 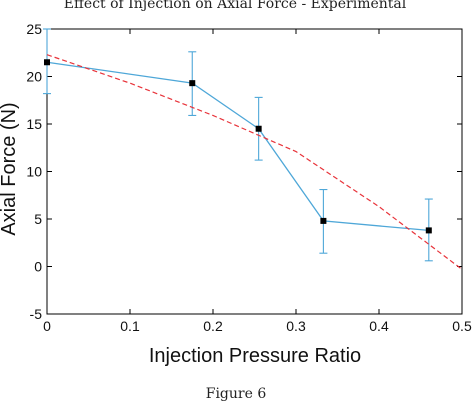 I want to click on x-tick-label: 0.2, so click(x=213, y=326).